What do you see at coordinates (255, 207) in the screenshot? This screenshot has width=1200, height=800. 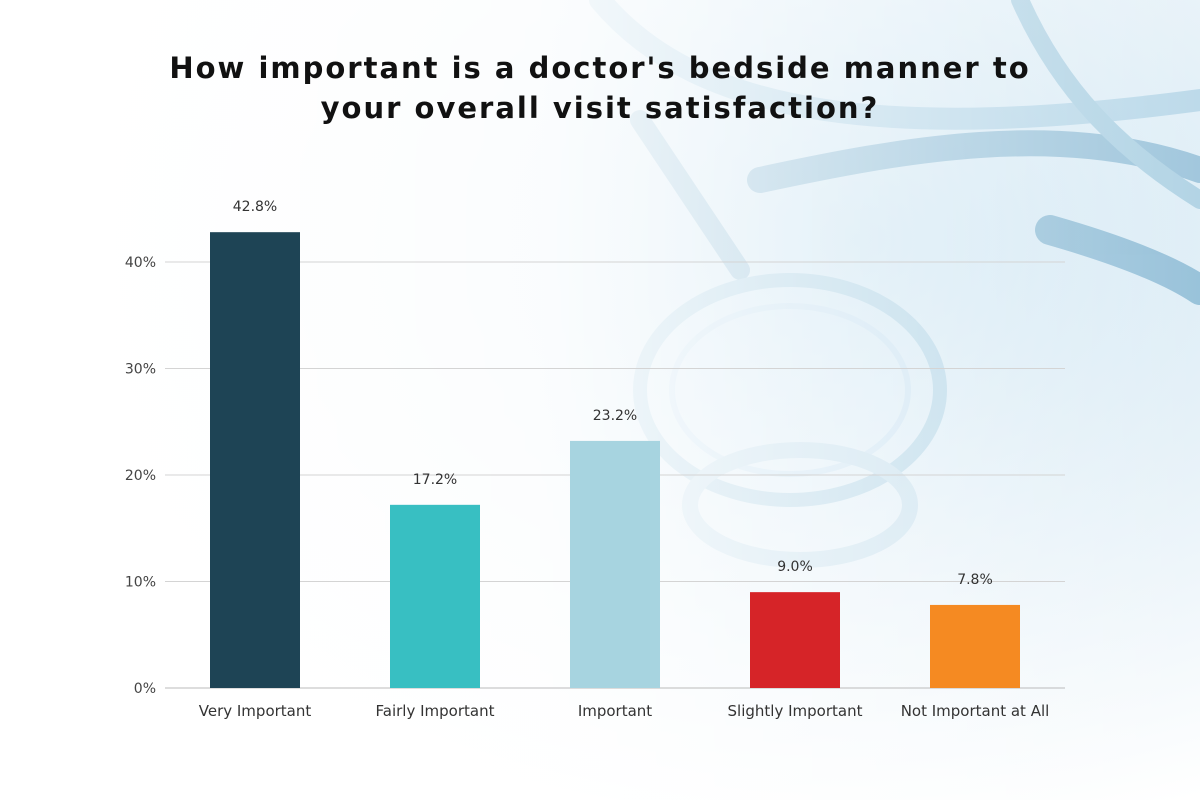 I see `bar-value-label: 42.8%` at bounding box center [255, 207].